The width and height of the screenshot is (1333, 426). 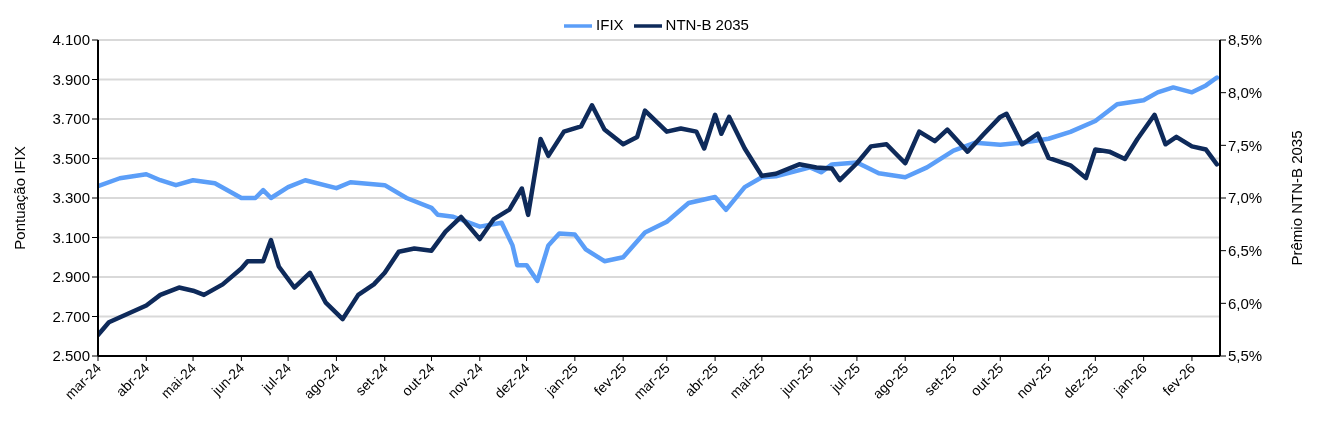 I want to click on y-tick-label: 4.100, so click(x=71, y=40).